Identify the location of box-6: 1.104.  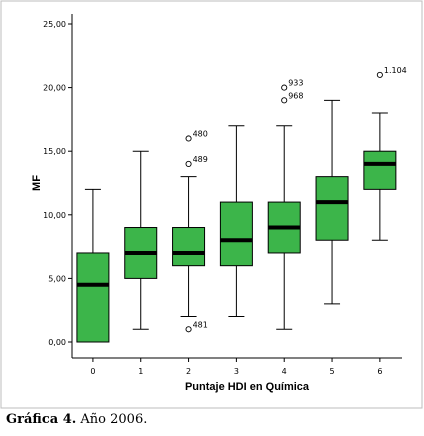
(385, 153).